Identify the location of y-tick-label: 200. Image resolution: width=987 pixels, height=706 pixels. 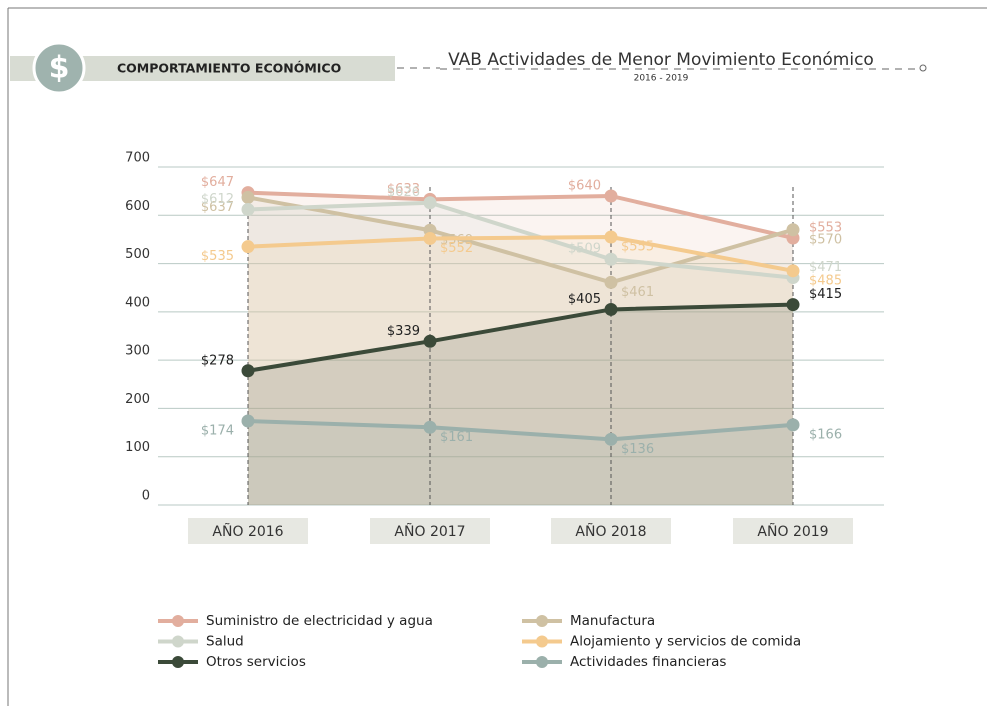
(137, 399).